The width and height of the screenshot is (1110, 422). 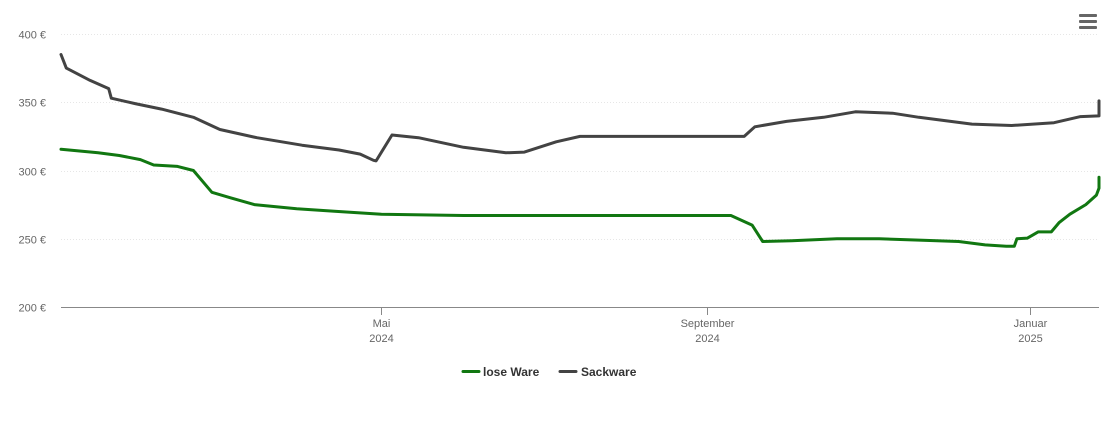 What do you see at coordinates (511, 372) in the screenshot?
I see `legend-label: lose Ware` at bounding box center [511, 372].